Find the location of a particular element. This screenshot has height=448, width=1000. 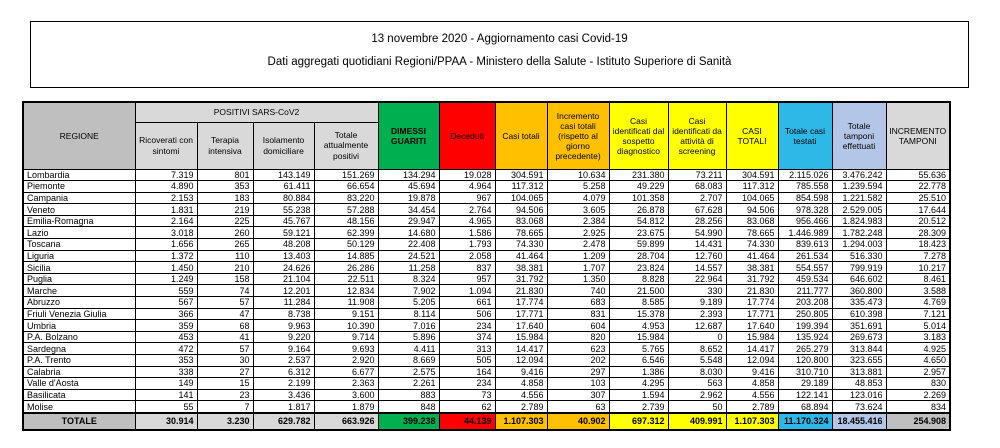

value-cell: 2.261 is located at coordinates (408, 383).